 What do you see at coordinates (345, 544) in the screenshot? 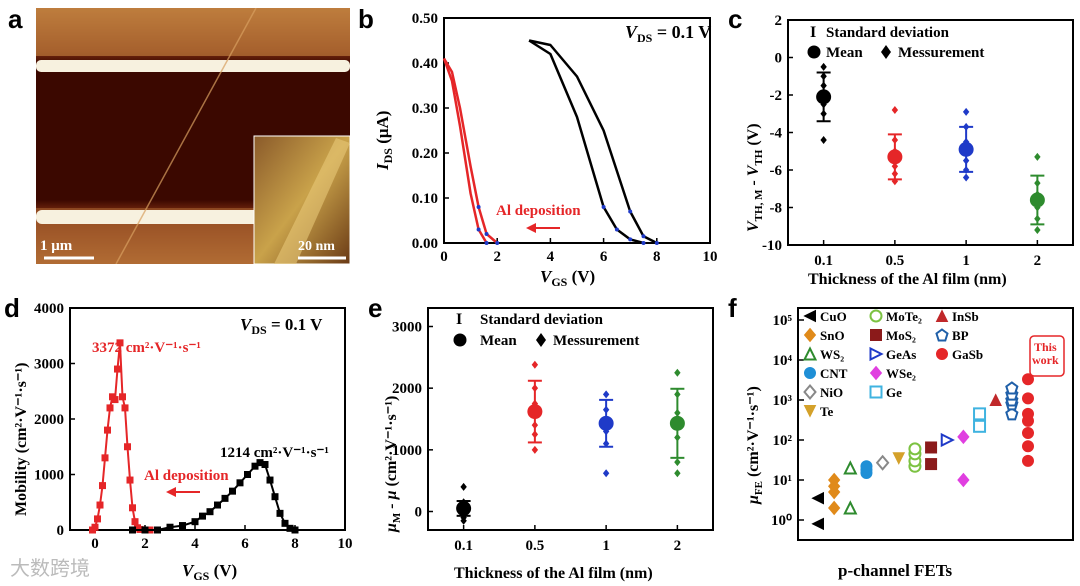
I see `x-tick-label-d: 10` at bounding box center [345, 544].